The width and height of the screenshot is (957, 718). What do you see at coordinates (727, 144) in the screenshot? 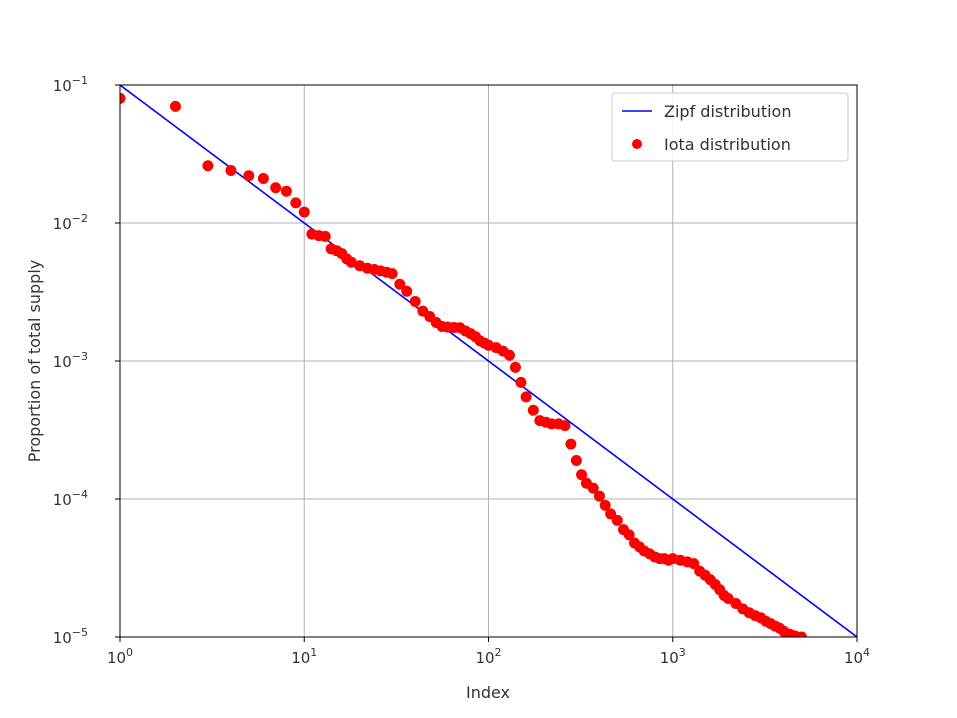
I see `legend-iota-label: Iota distribution` at bounding box center [727, 144].